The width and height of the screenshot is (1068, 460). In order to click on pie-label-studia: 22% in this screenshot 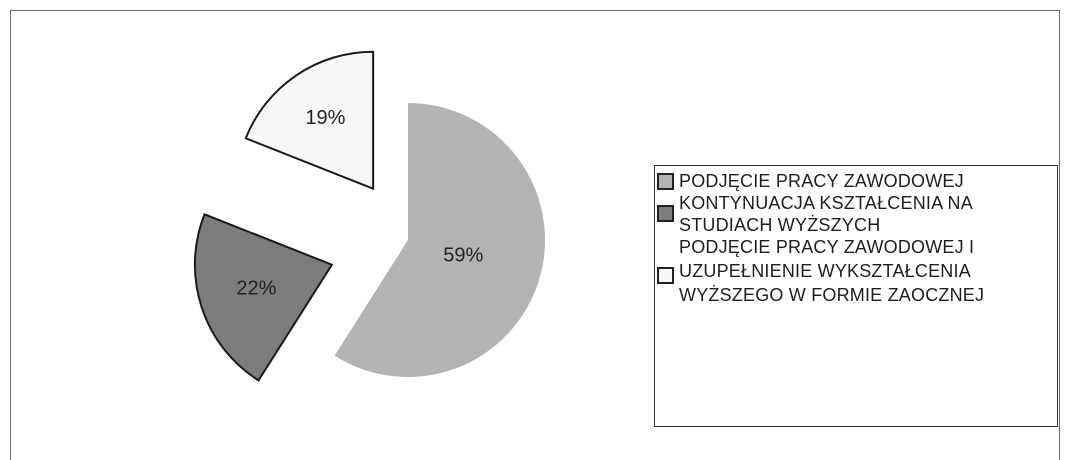, I will do `click(256, 289)`.